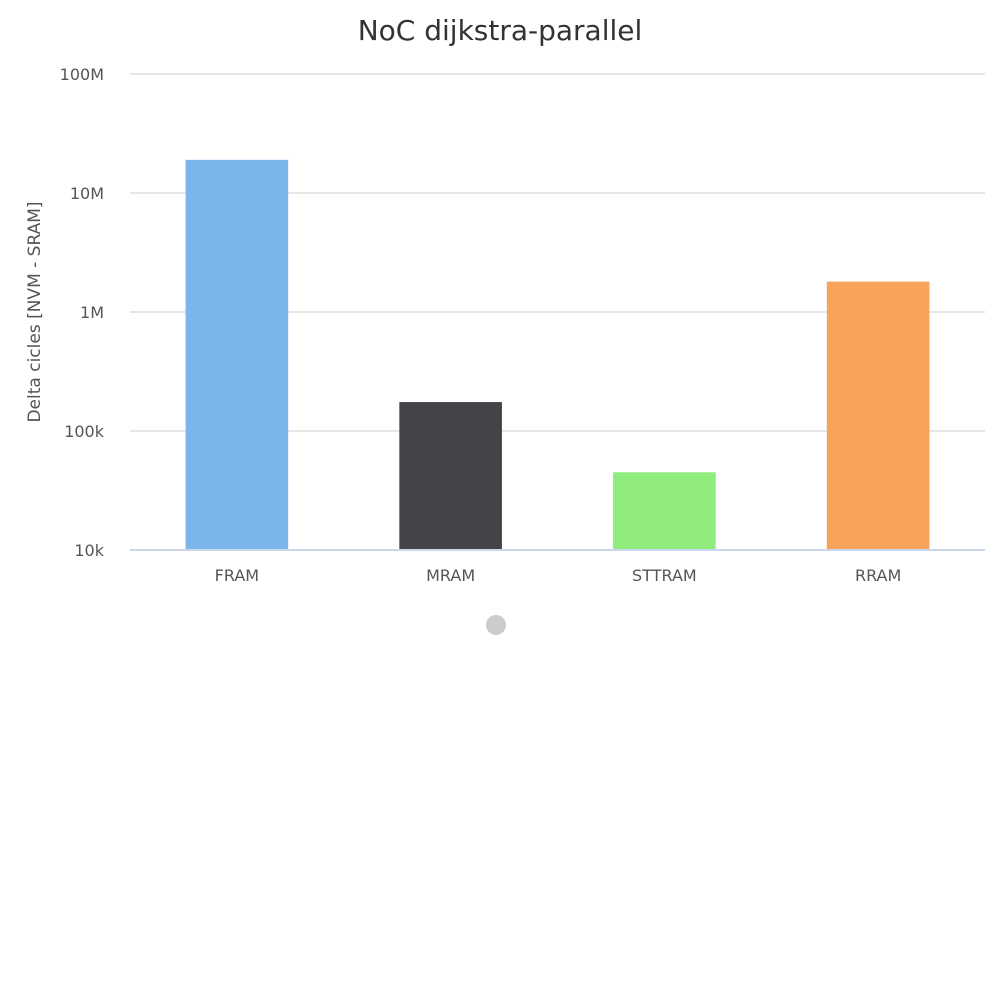 The height and width of the screenshot is (1000, 1000). I want to click on x-tick-label: MRAM, so click(450, 575).